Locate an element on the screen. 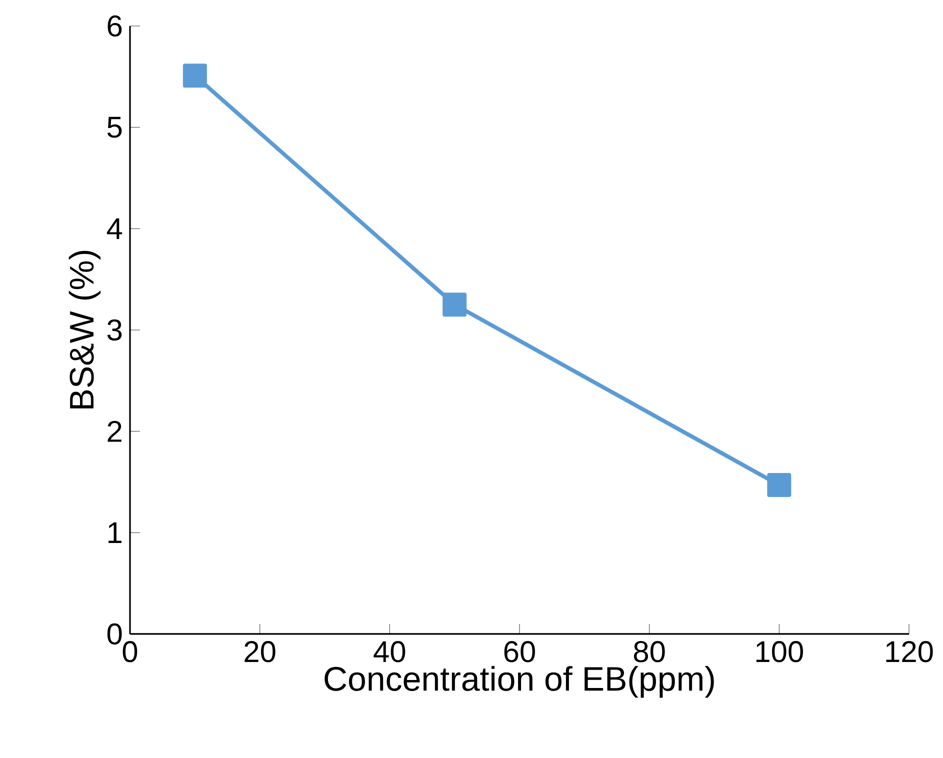 The image size is (943, 758). x-tick-label: 60 is located at coordinates (519, 651).